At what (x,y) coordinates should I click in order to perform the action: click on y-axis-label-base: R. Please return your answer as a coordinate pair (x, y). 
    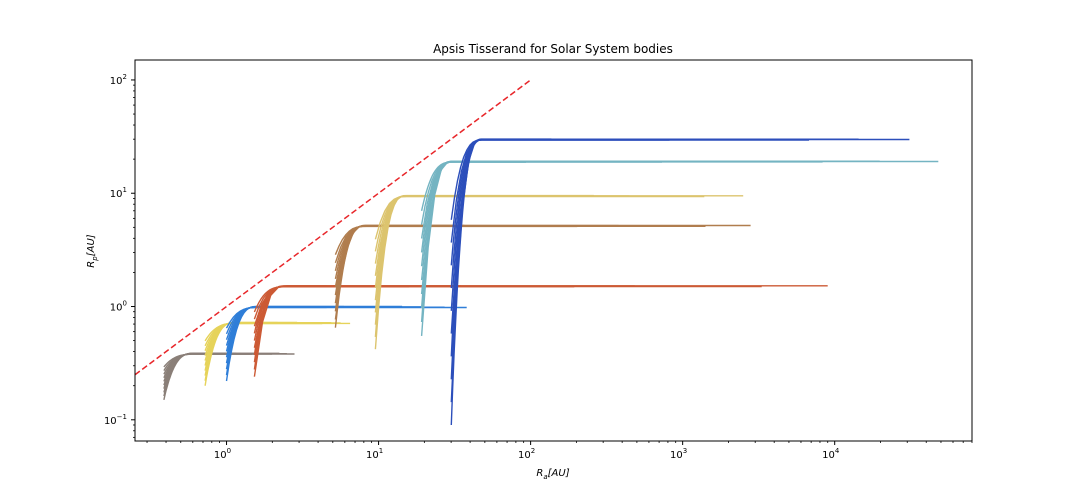
    Looking at the image, I should click on (91, 264).